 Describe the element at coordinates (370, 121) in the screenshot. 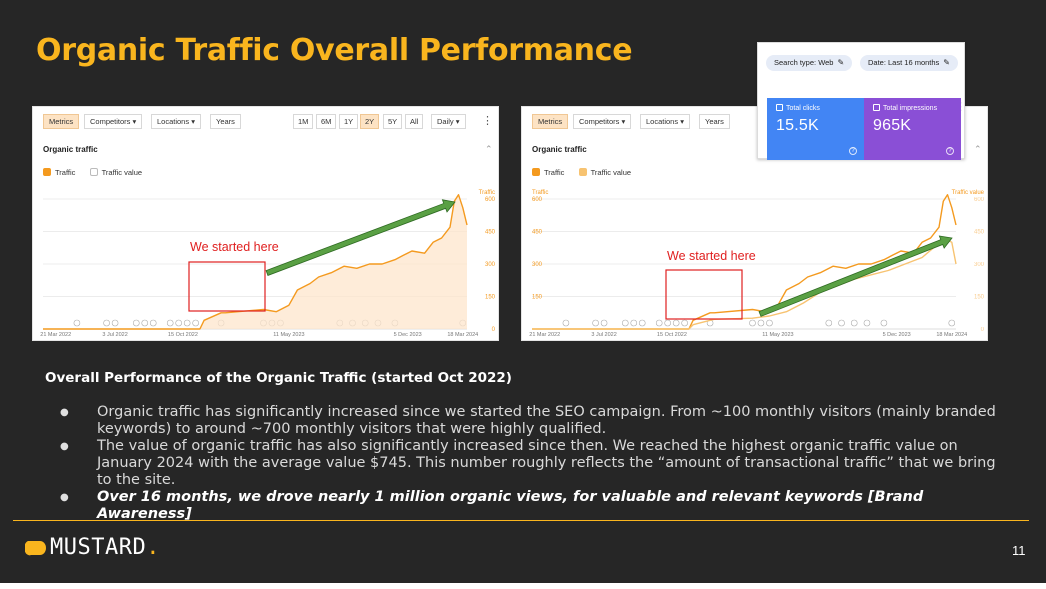

I see `range-2y: 2Y` at that location.